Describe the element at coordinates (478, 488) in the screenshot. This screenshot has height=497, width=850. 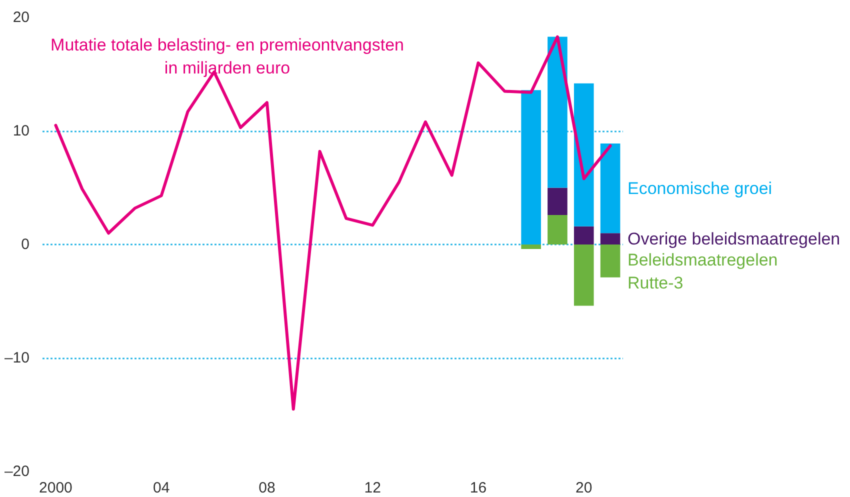
I see `x-tick-label: 16` at that location.